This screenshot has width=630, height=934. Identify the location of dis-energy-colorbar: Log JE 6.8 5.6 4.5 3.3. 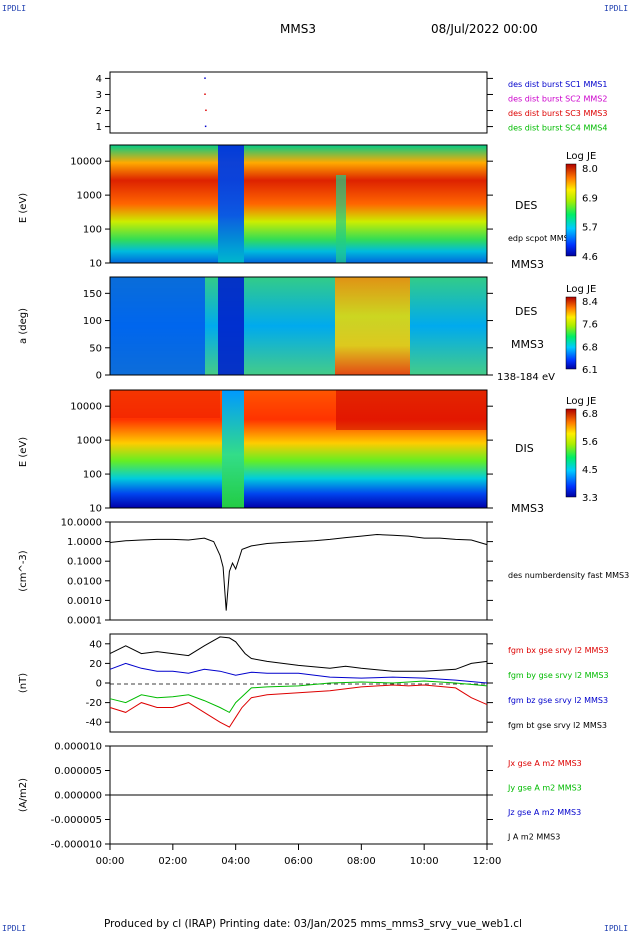
(581, 450).